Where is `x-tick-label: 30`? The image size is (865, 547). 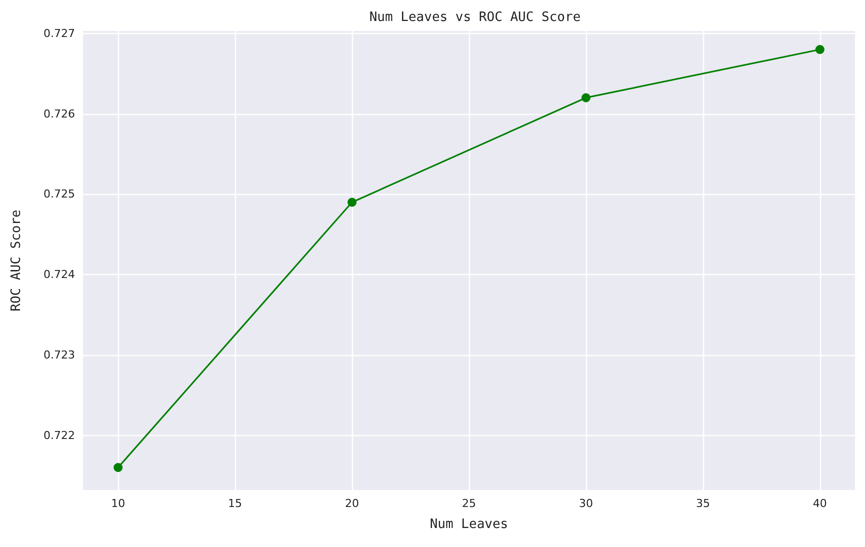
x-tick-label: 30 is located at coordinates (585, 503).